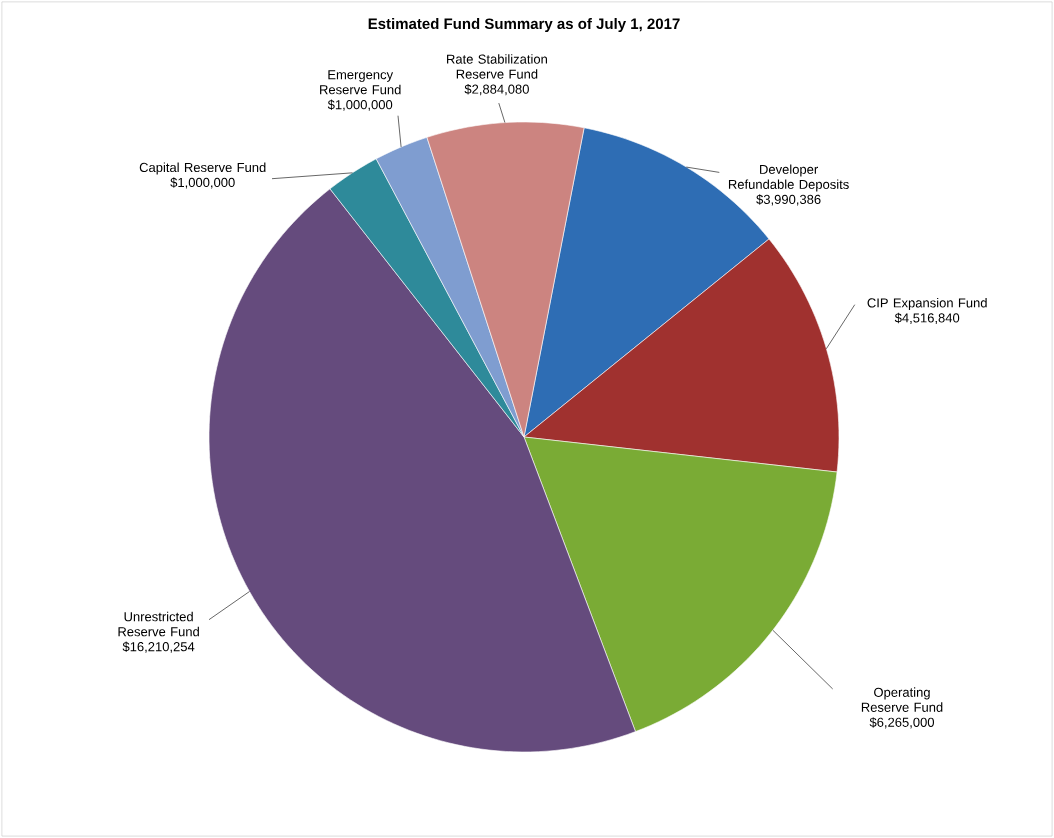 The width and height of the screenshot is (1054, 838). What do you see at coordinates (496, 89) in the screenshot?
I see `data-label: $2,884,080` at bounding box center [496, 89].